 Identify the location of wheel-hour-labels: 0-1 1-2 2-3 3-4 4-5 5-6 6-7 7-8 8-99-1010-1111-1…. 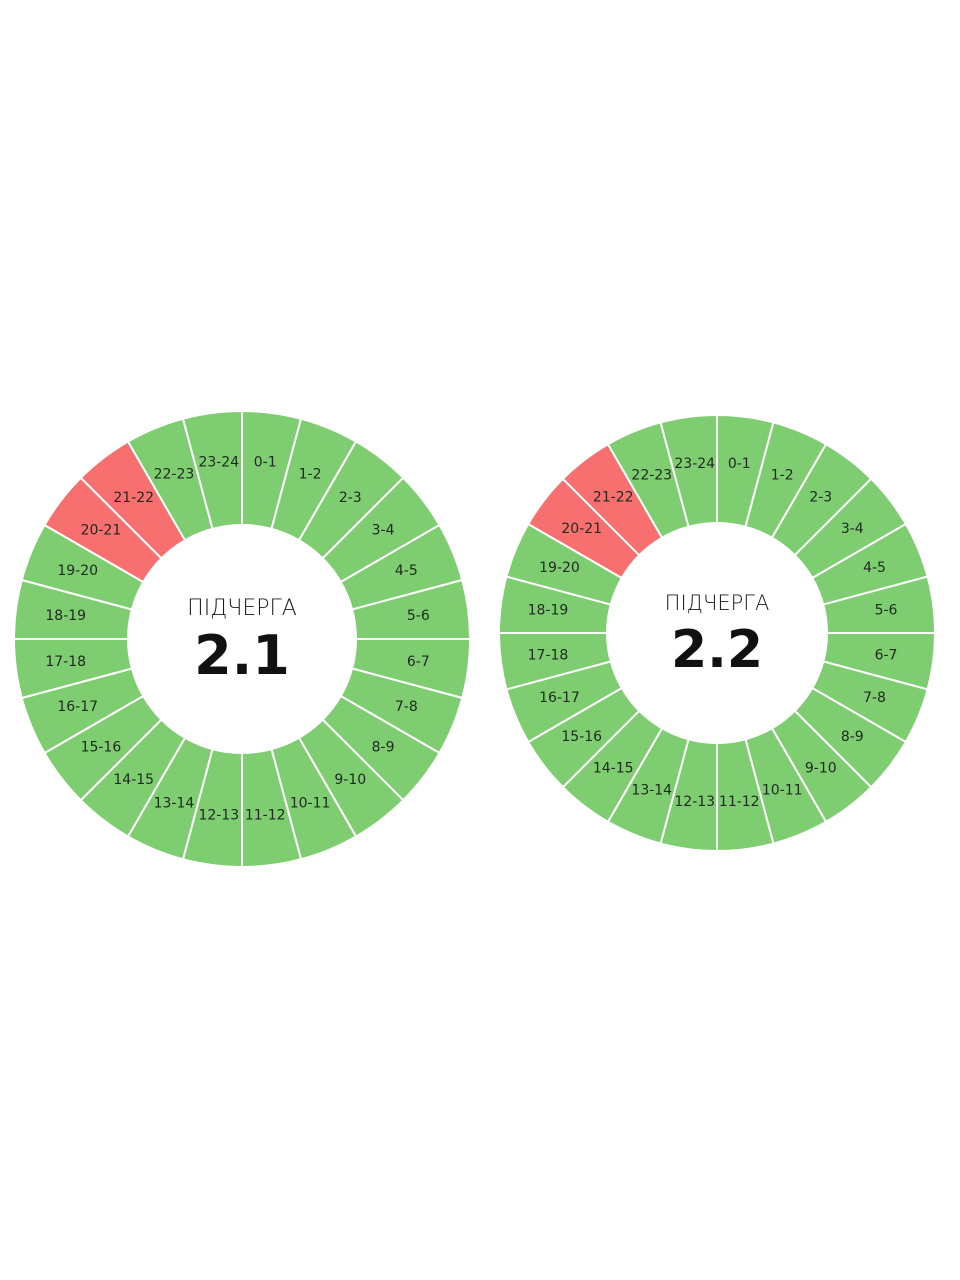
(713, 633).